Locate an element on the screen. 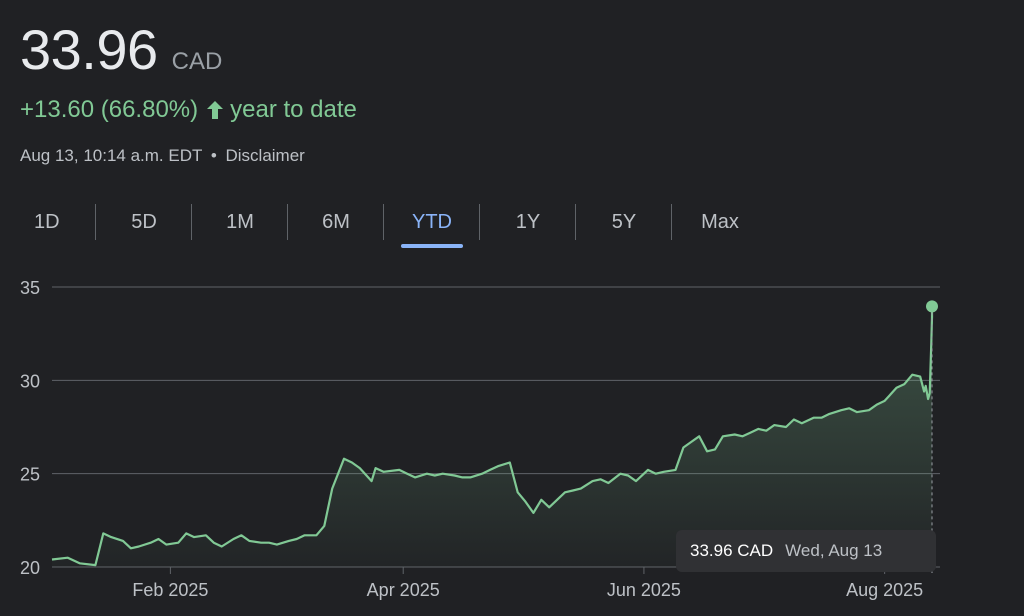  price-change: +13.60 (66.80%) is located at coordinates (109, 109).